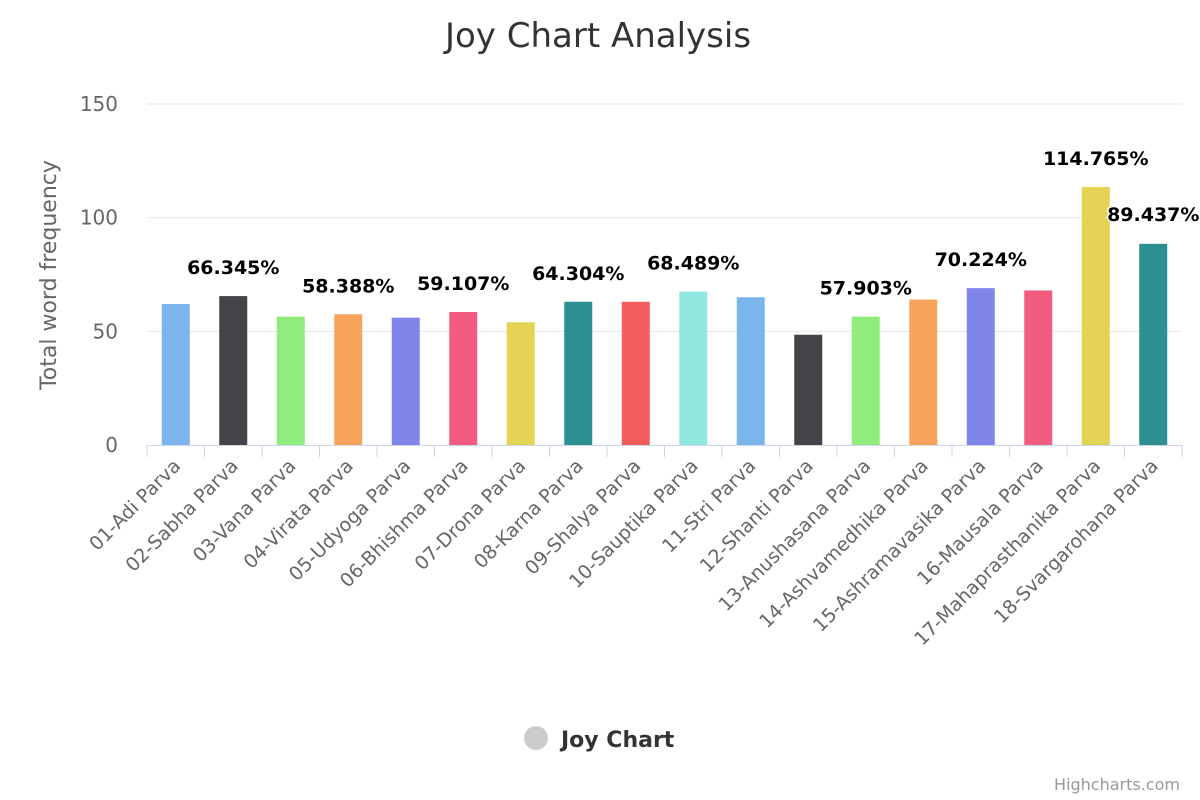  I want to click on chart-title: Joy Chart Analysis, so click(597, 36).